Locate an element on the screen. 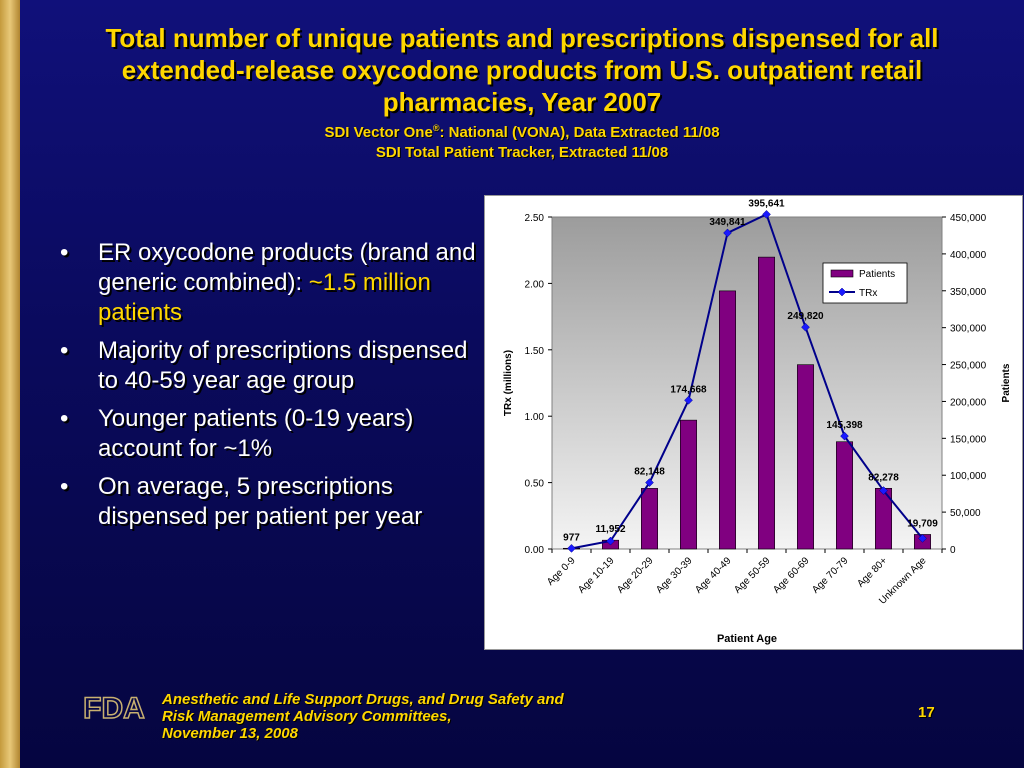 The height and width of the screenshot is (768, 1024). bar-data-label: 977 is located at coordinates (571, 537).